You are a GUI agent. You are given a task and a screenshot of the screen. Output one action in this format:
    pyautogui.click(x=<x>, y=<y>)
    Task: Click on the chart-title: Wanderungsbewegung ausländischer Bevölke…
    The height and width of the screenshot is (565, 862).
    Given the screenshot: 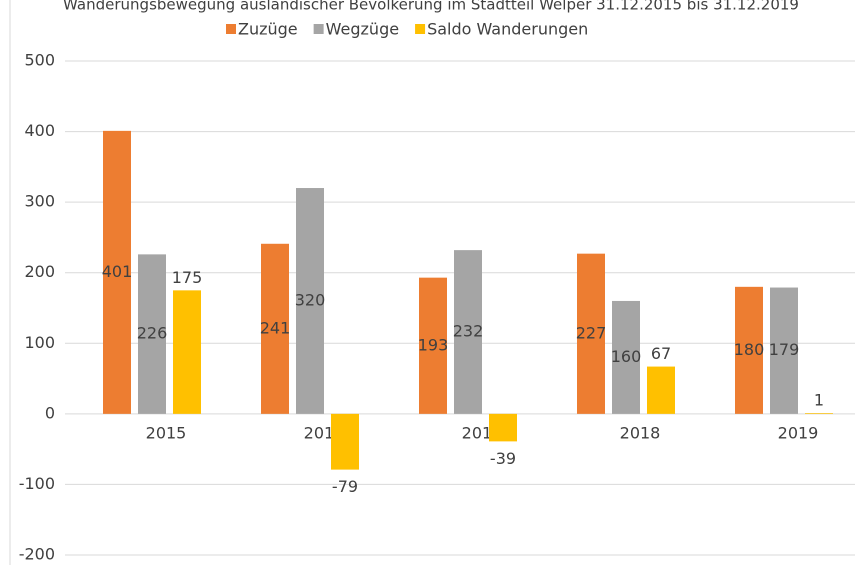 What is the action you would take?
    pyautogui.click(x=431, y=7)
    